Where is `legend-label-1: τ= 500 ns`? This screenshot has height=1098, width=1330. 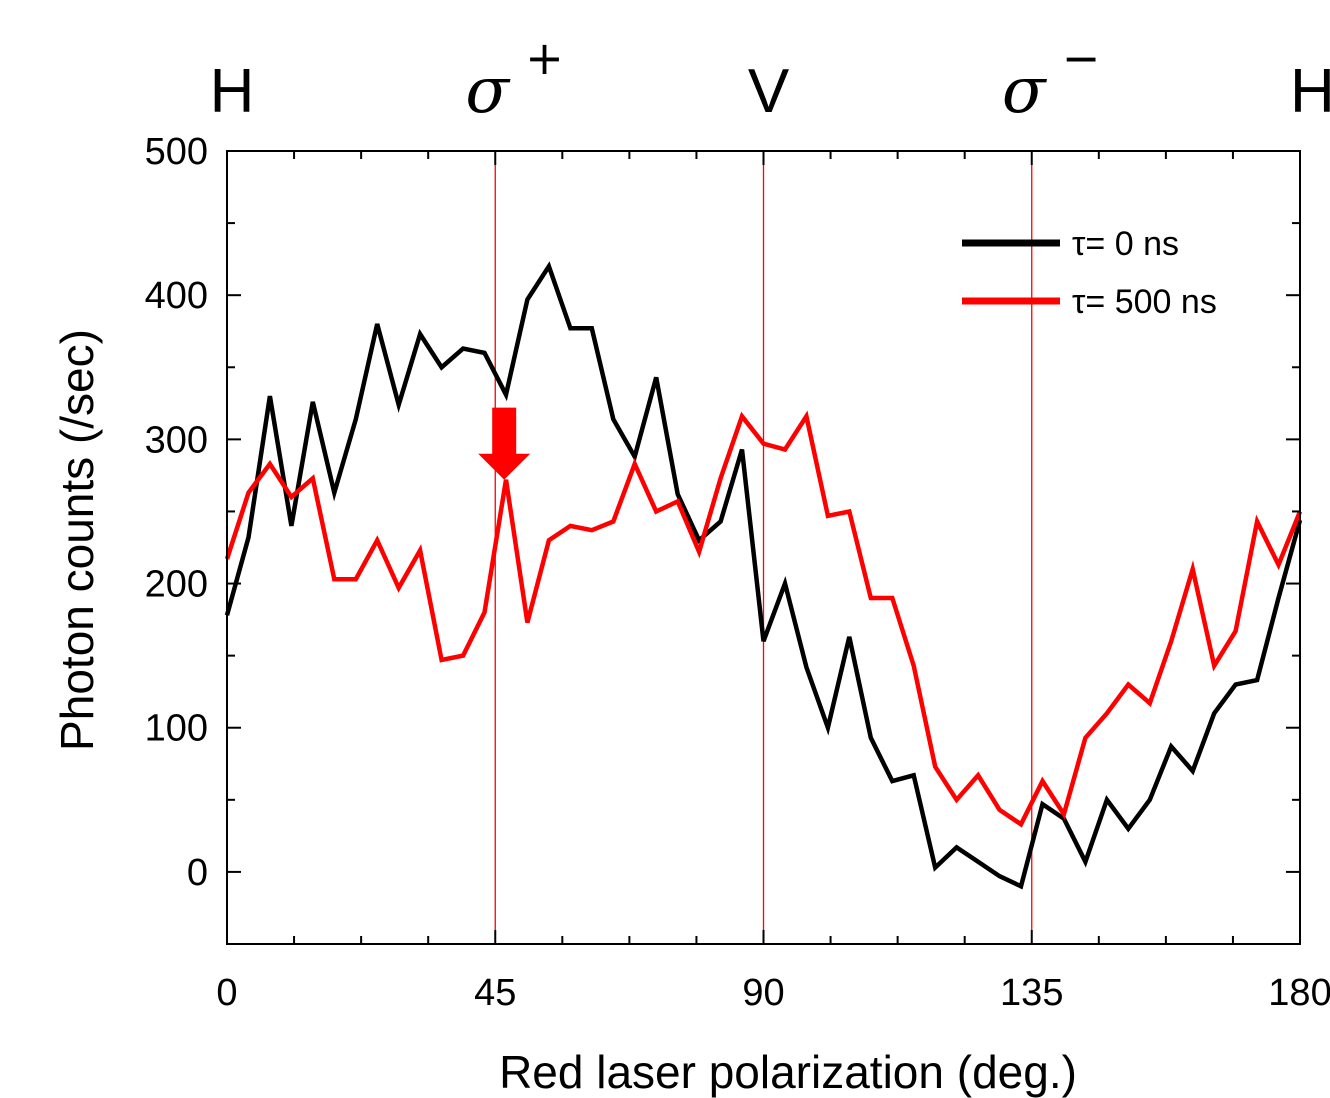
legend-label-1: τ= 500 ns is located at coordinates (1144, 302).